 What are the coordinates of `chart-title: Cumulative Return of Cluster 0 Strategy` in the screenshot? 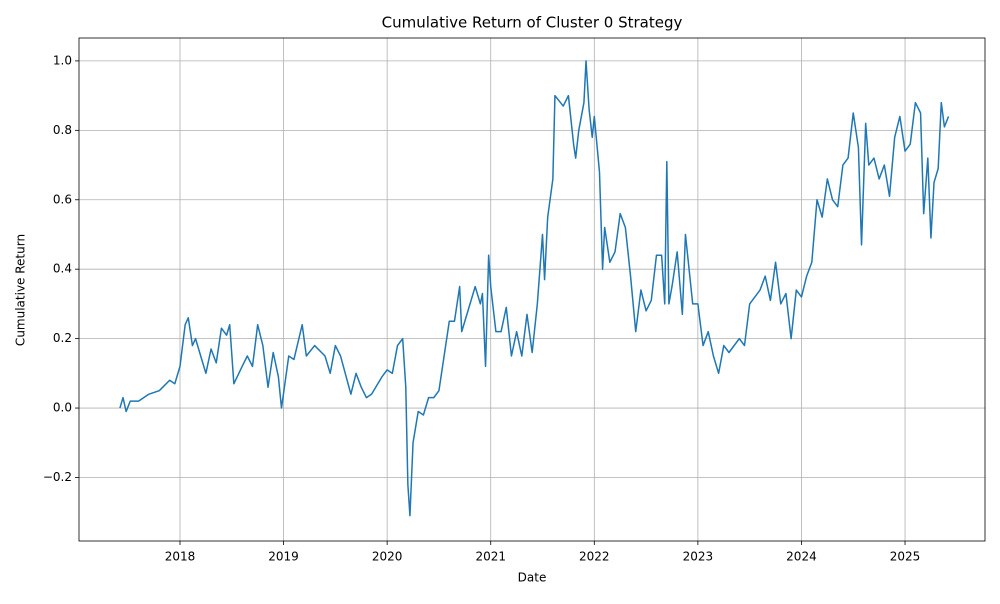 It's located at (532, 23).